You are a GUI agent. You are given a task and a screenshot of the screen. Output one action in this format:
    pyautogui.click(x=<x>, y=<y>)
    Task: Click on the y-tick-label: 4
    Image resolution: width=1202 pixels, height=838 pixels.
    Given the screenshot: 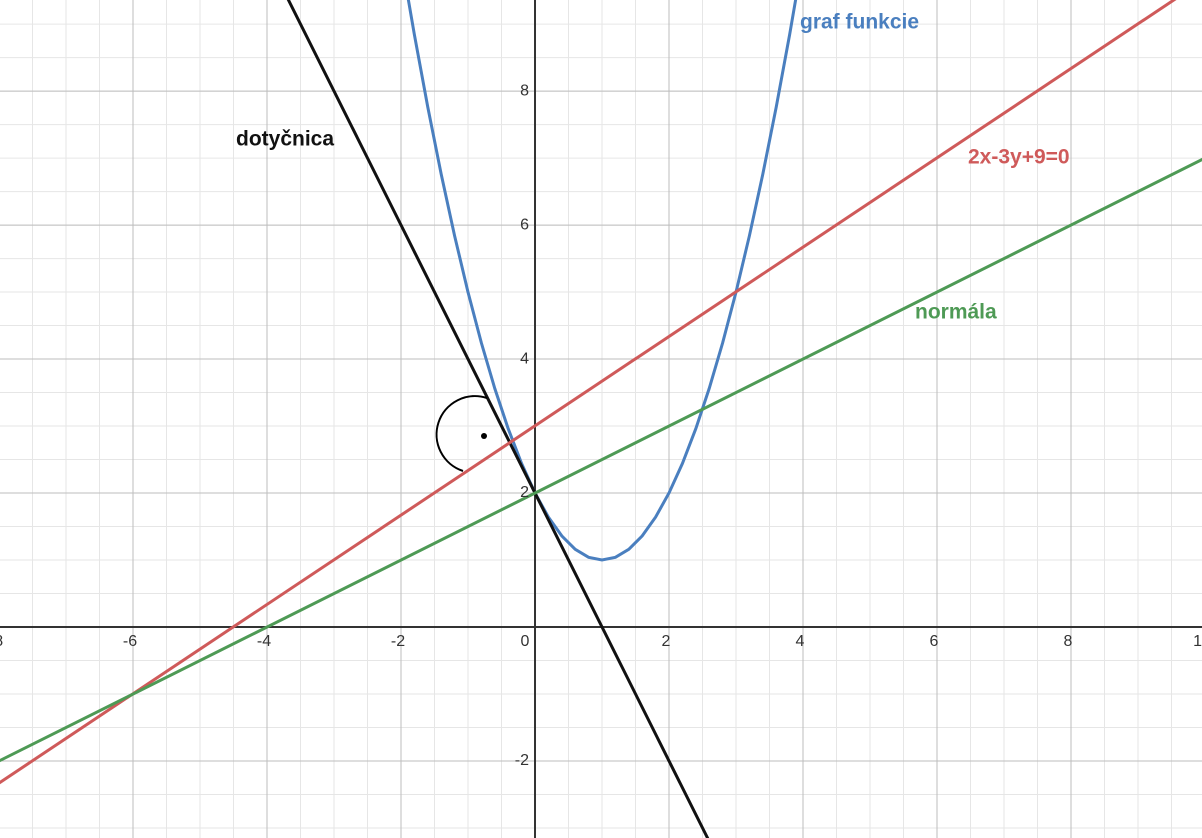 What is the action you would take?
    pyautogui.click(x=524, y=358)
    